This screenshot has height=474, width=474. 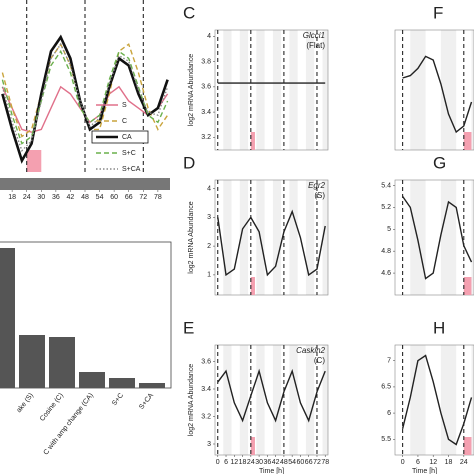 What do you see at coordinates (189, 12) in the screenshot?
I see `panel-letter: C` at bounding box center [189, 12].